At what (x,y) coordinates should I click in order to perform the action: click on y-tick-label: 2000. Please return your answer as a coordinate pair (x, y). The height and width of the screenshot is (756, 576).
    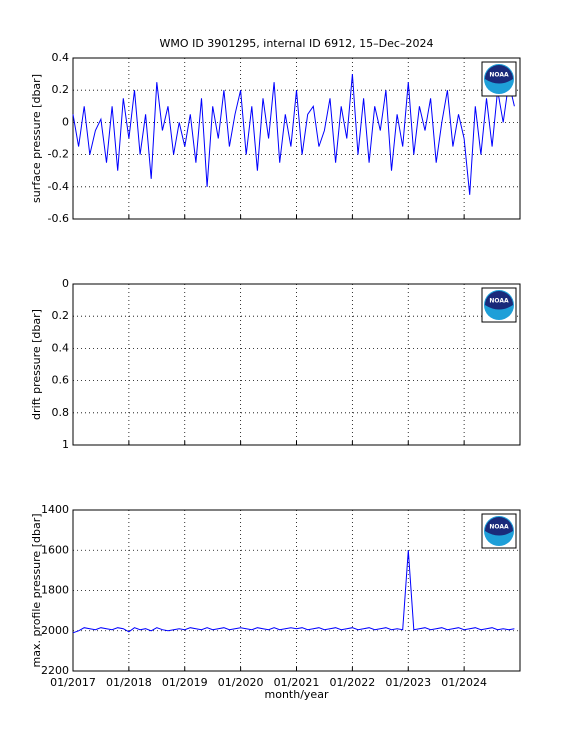
    Looking at the image, I should click on (55, 630).